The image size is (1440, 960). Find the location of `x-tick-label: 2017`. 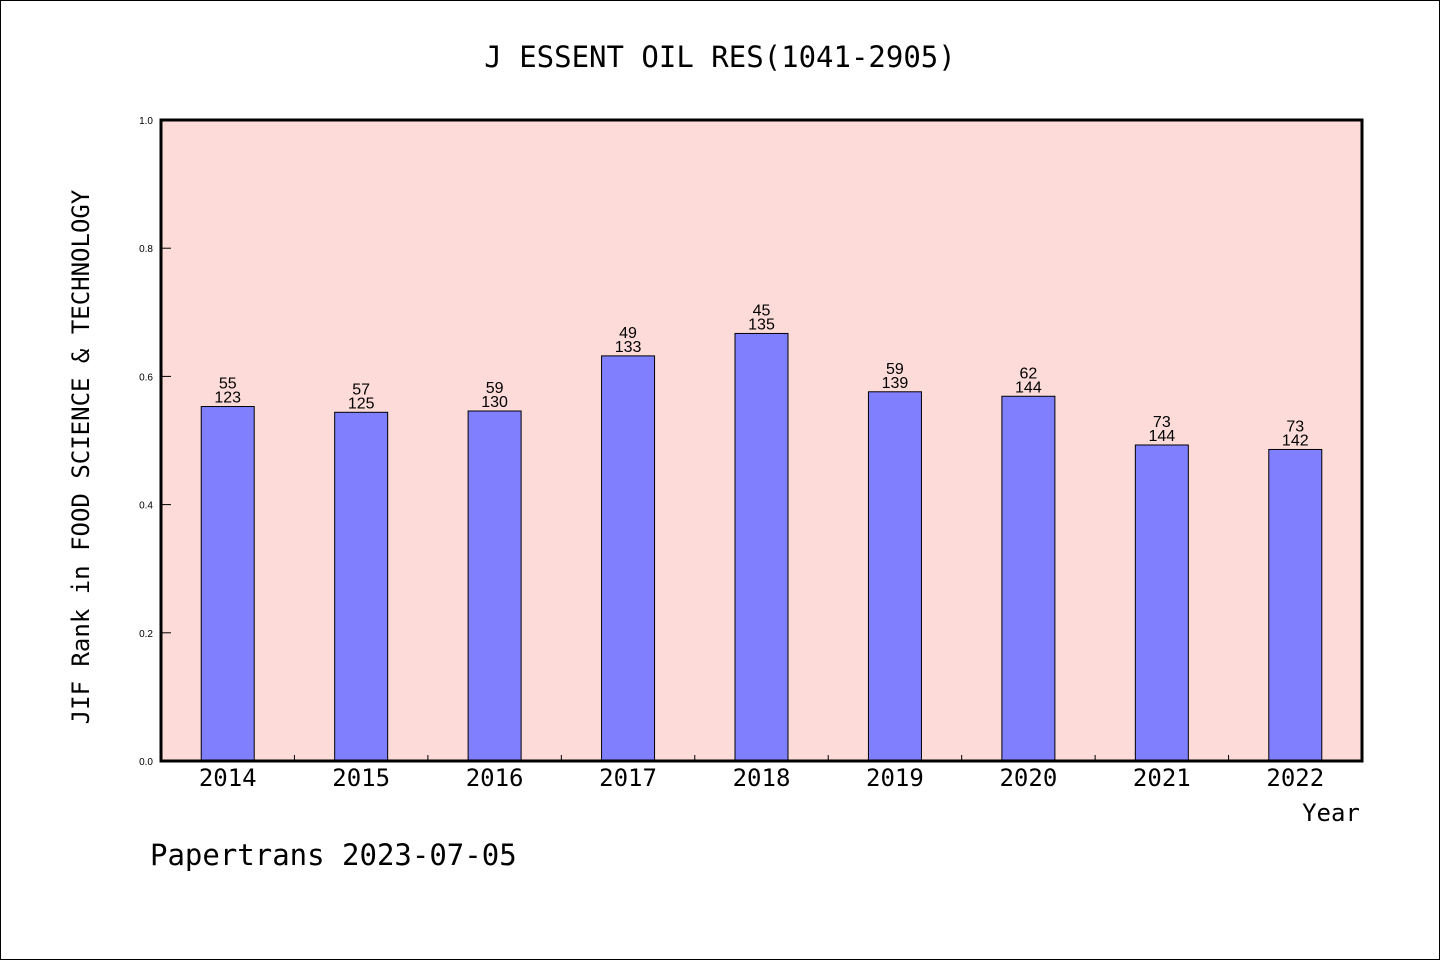

x-tick-label: 2017 is located at coordinates (628, 778).